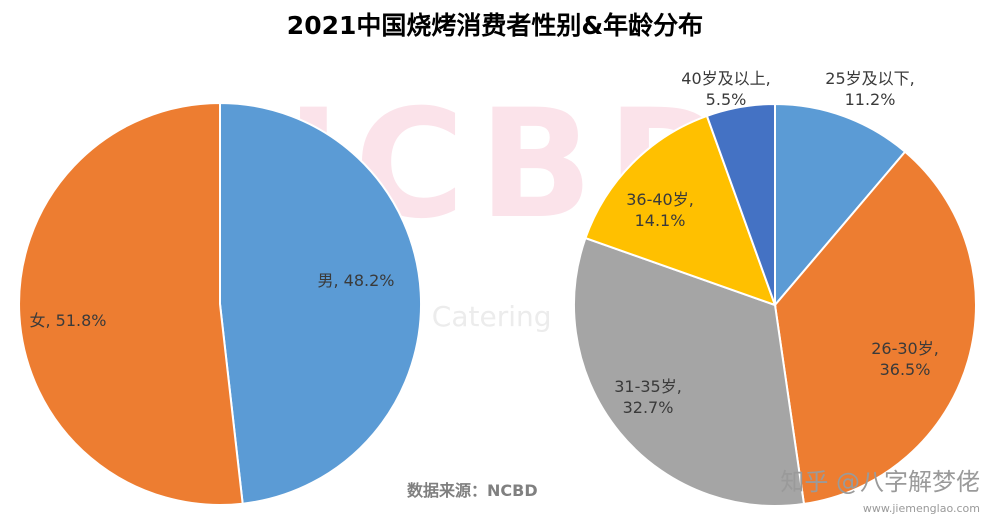  I want to click on pie2-label-2: 31-35岁, 32.7%, so click(648, 397).